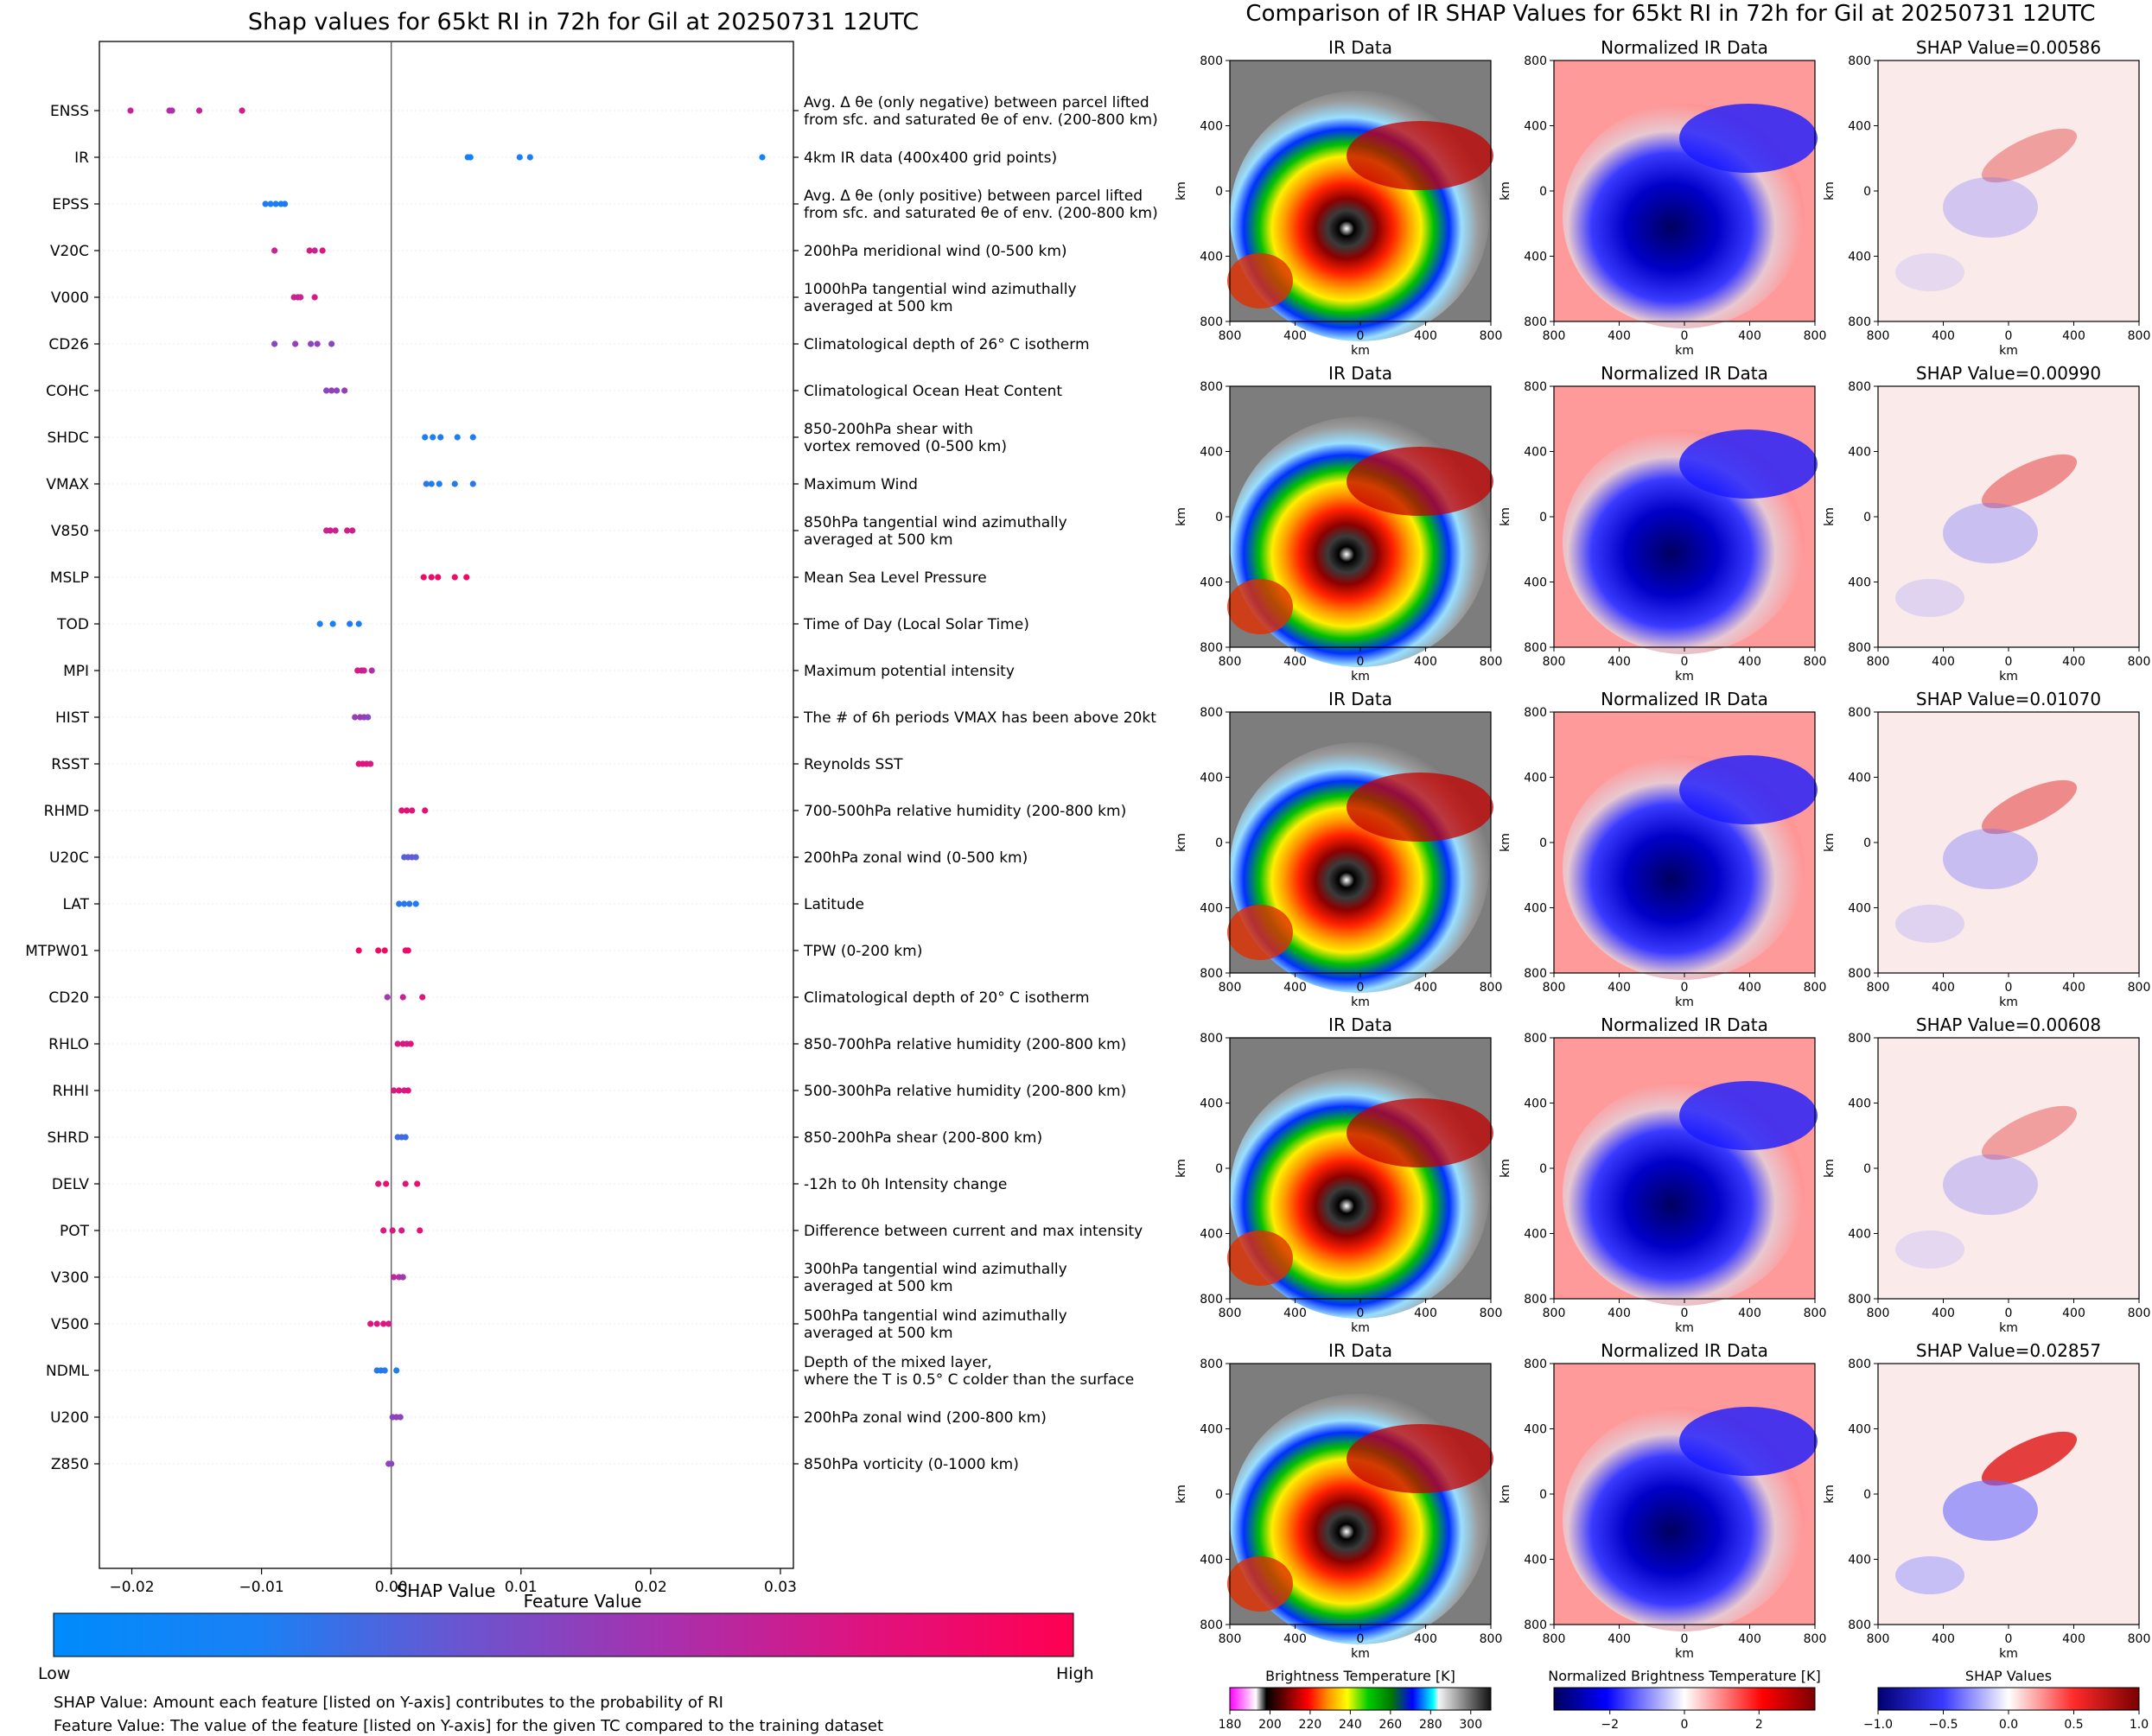 This screenshot has width=2152, height=1736. I want to click on shap-positive-region, so click(2029, 807).